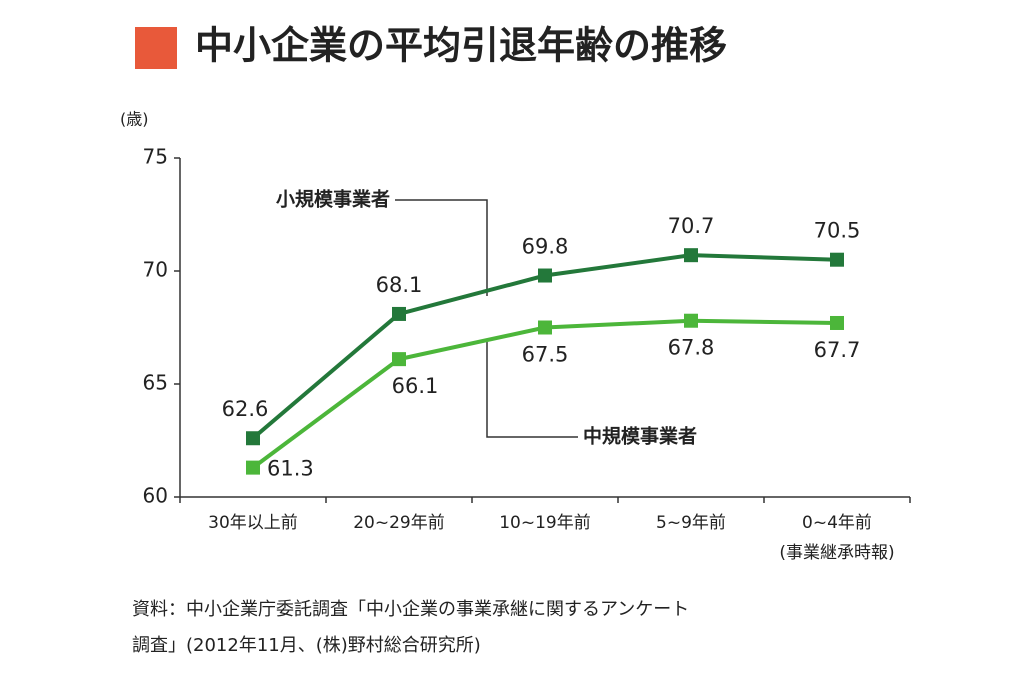  Describe the element at coordinates (399, 285) in the screenshot. I see `data-label: 68.1` at that location.